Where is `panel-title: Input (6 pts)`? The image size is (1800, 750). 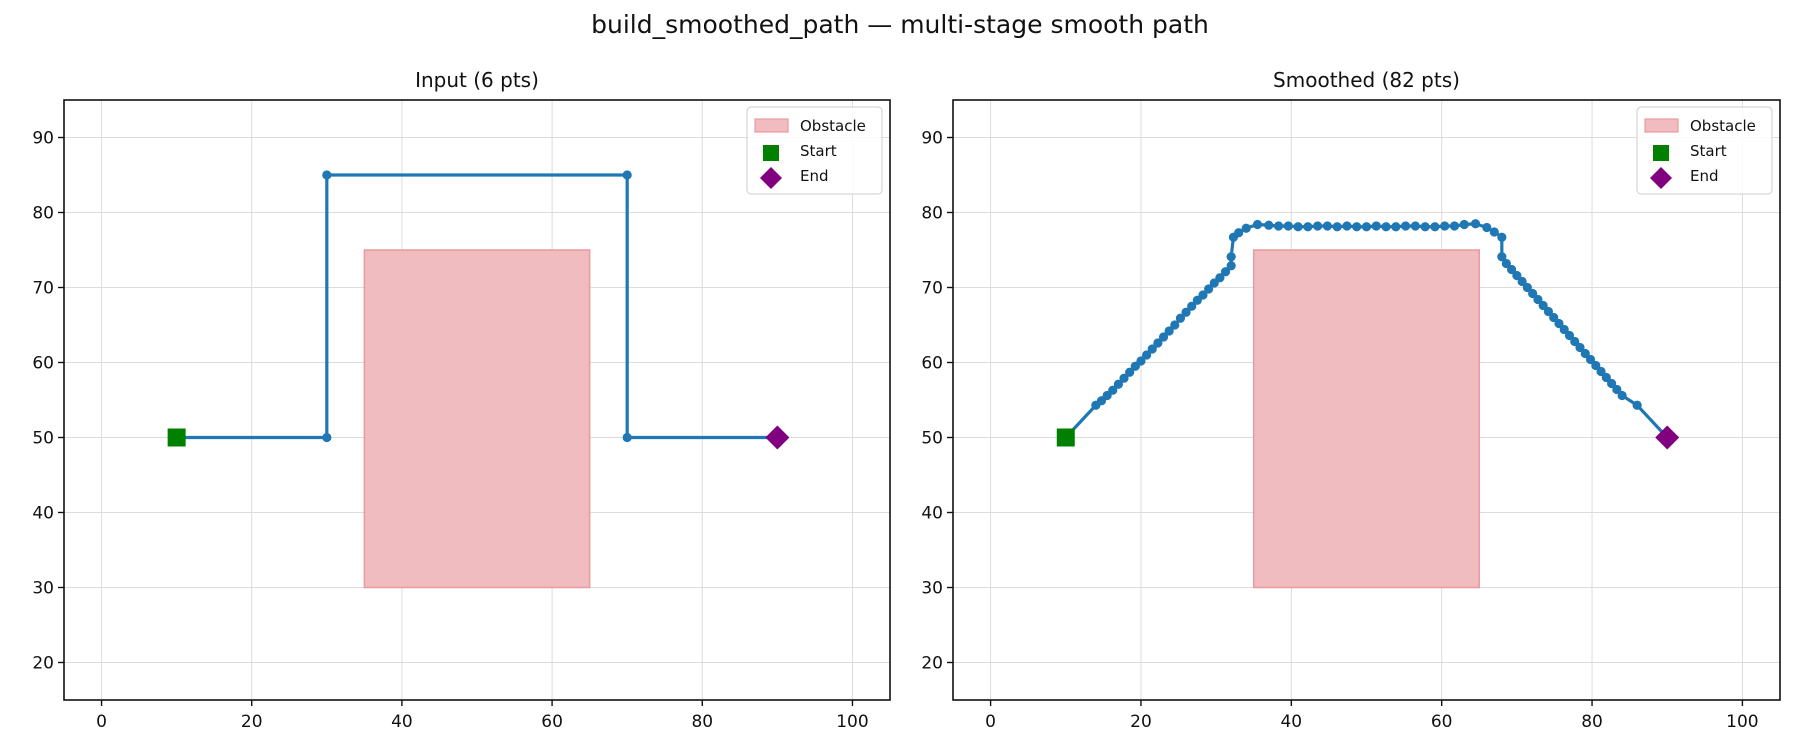 panel-title: Input (6 pts) is located at coordinates (477, 80).